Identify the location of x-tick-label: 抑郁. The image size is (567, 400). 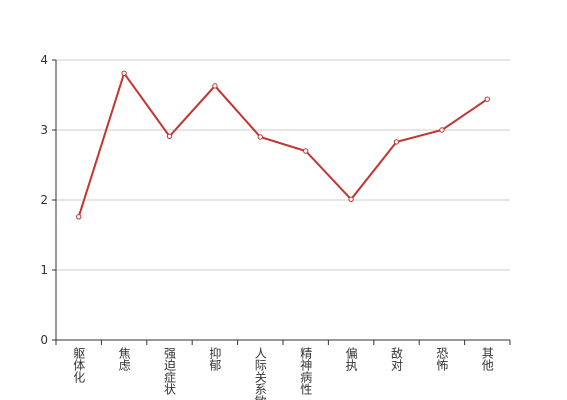
(215, 359).